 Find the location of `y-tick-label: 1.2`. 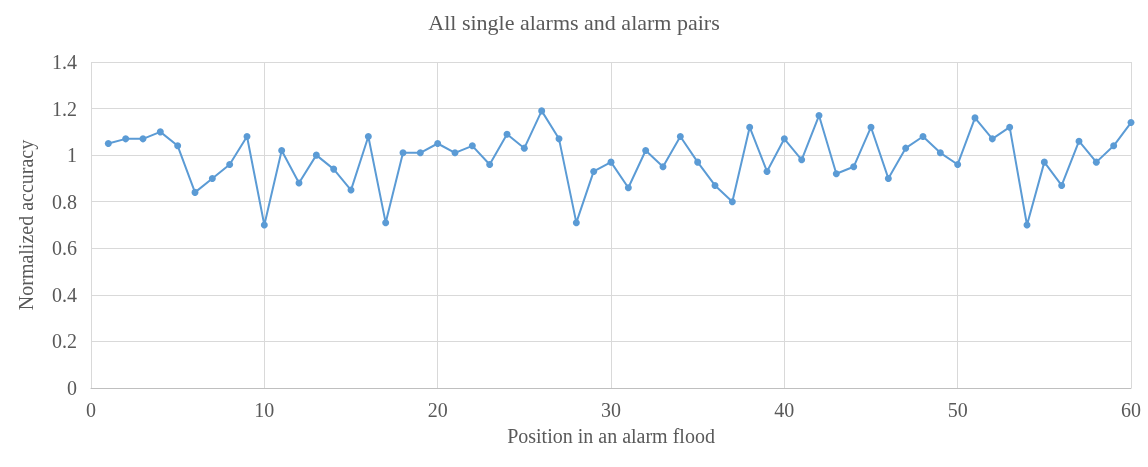

y-tick-label: 1.2 is located at coordinates (64, 108).